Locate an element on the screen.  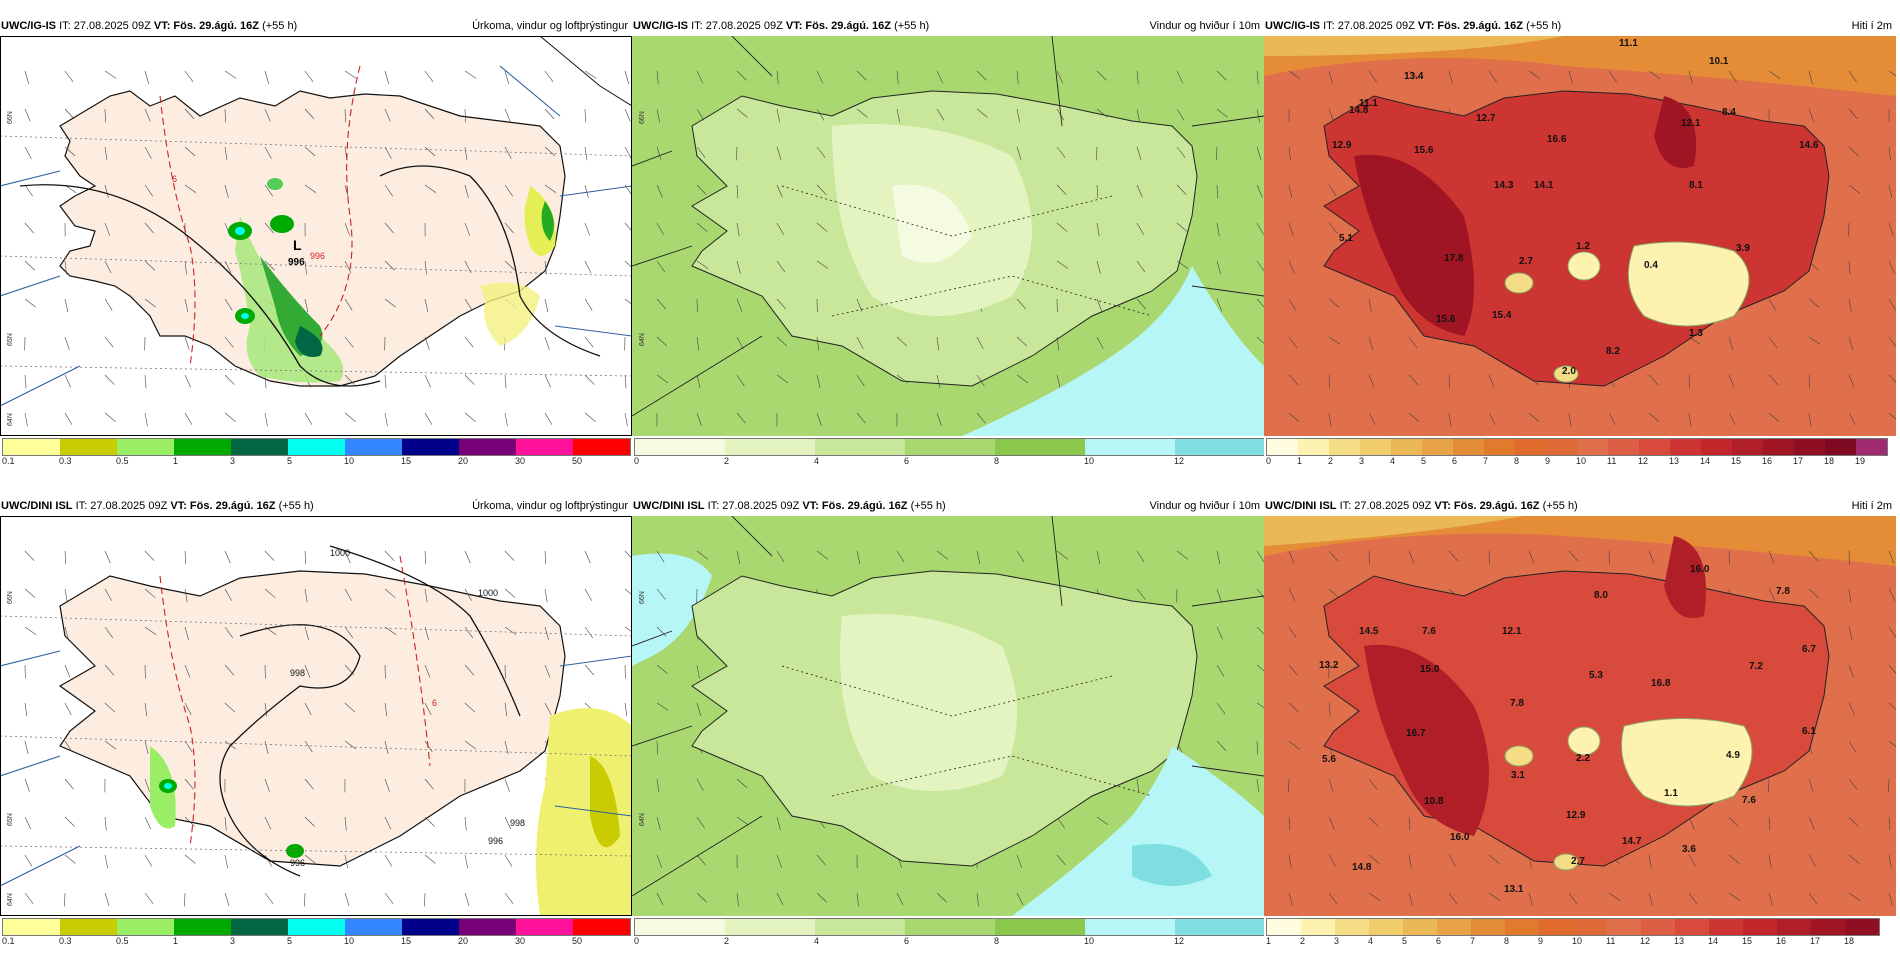
temperature-label: 5.6 is located at coordinates (1329, 759).